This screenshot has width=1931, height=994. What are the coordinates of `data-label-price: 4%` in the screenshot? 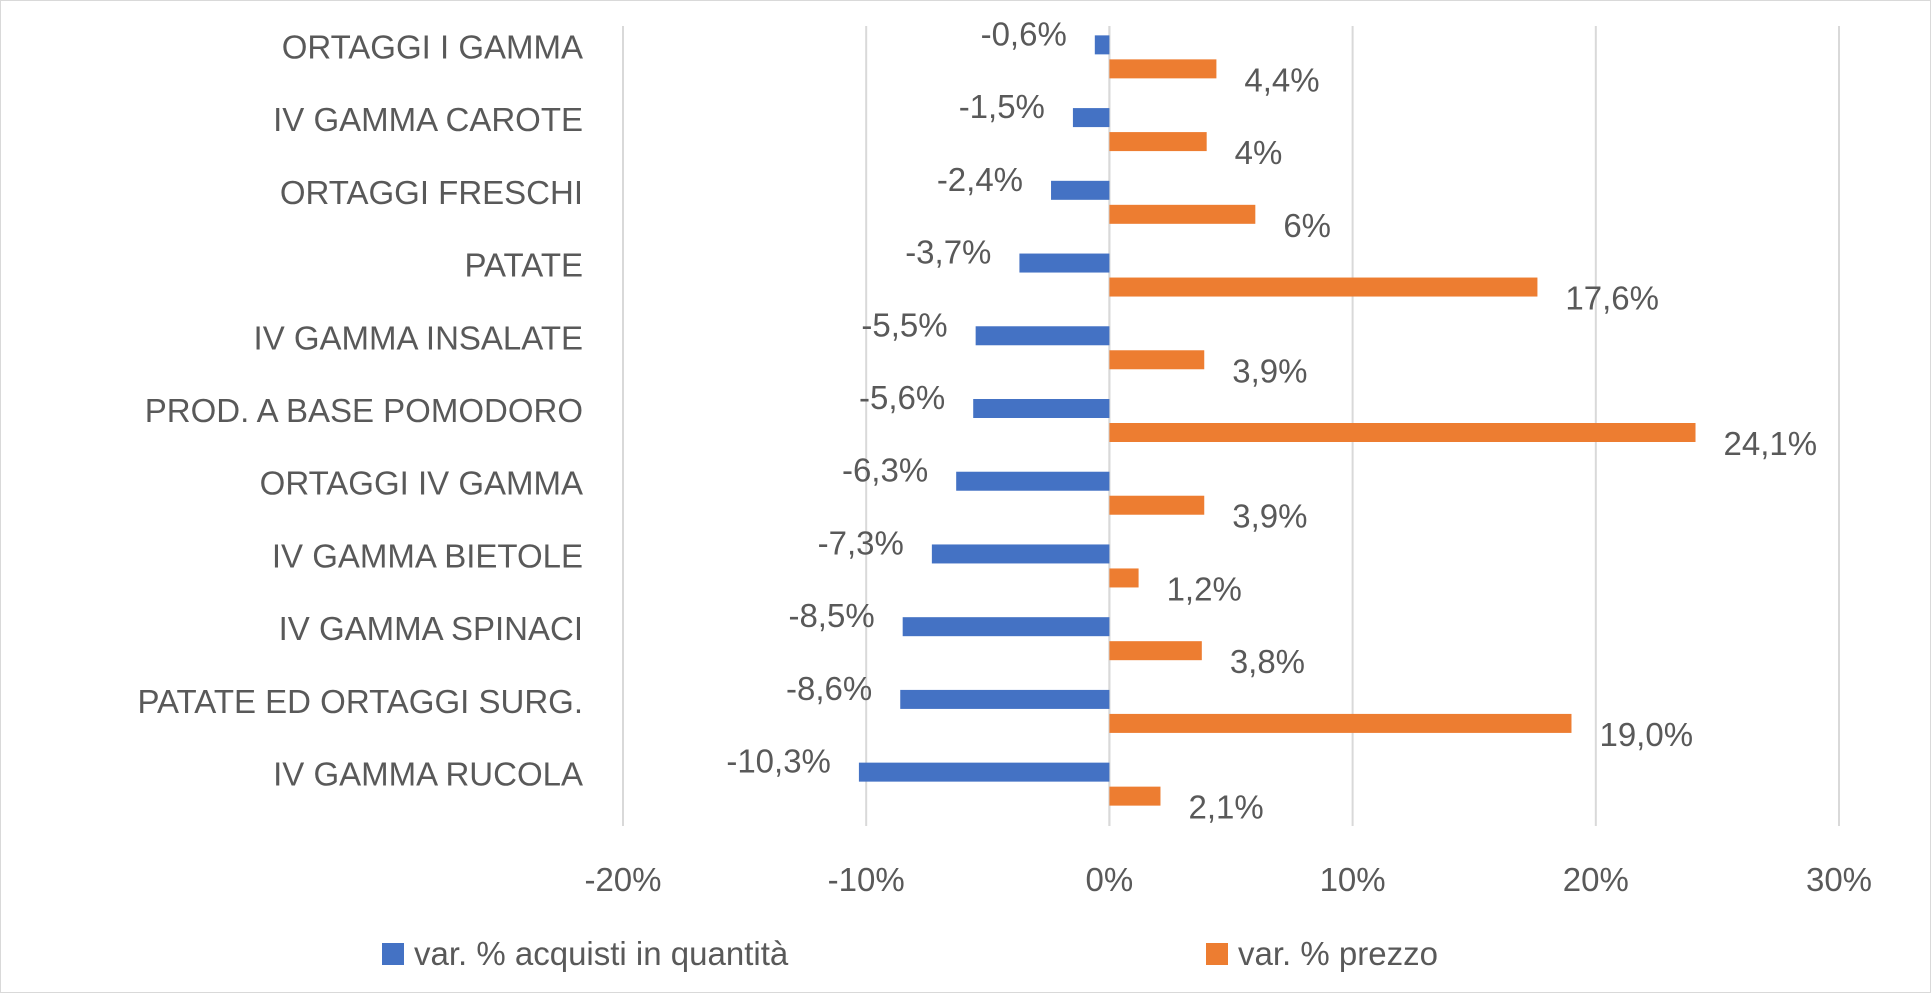 It's located at (1259, 152).